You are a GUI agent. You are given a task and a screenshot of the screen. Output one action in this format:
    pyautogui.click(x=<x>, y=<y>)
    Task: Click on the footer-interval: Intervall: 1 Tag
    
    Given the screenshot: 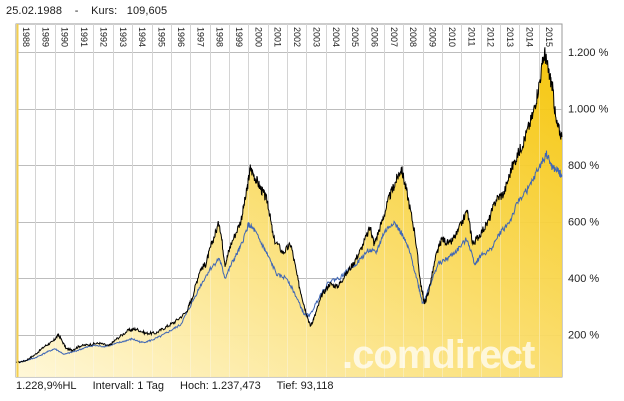 What is the action you would take?
    pyautogui.click(x=128, y=386)
    